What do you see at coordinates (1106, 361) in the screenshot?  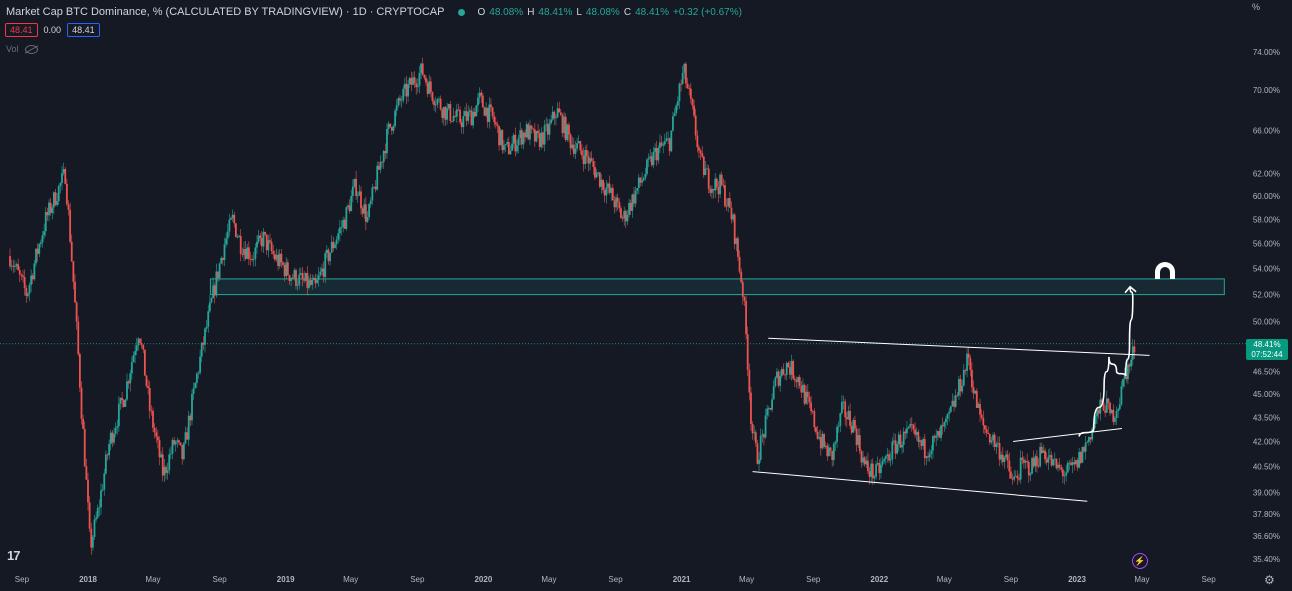 I see `projection-arrow` at bounding box center [1106, 361].